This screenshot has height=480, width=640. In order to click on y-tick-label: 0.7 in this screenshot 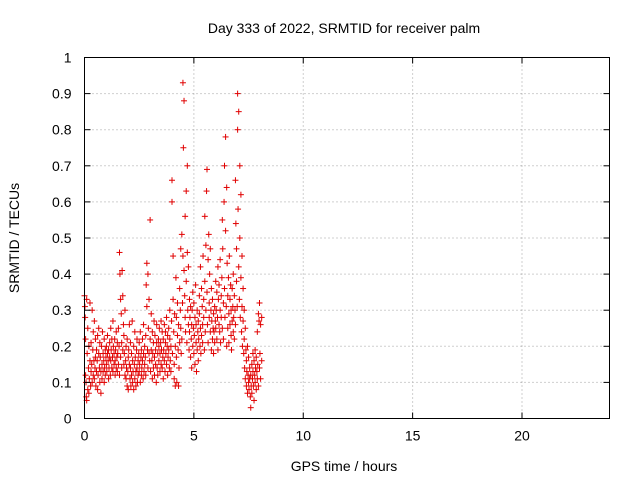, I will do `click(62, 166)`.